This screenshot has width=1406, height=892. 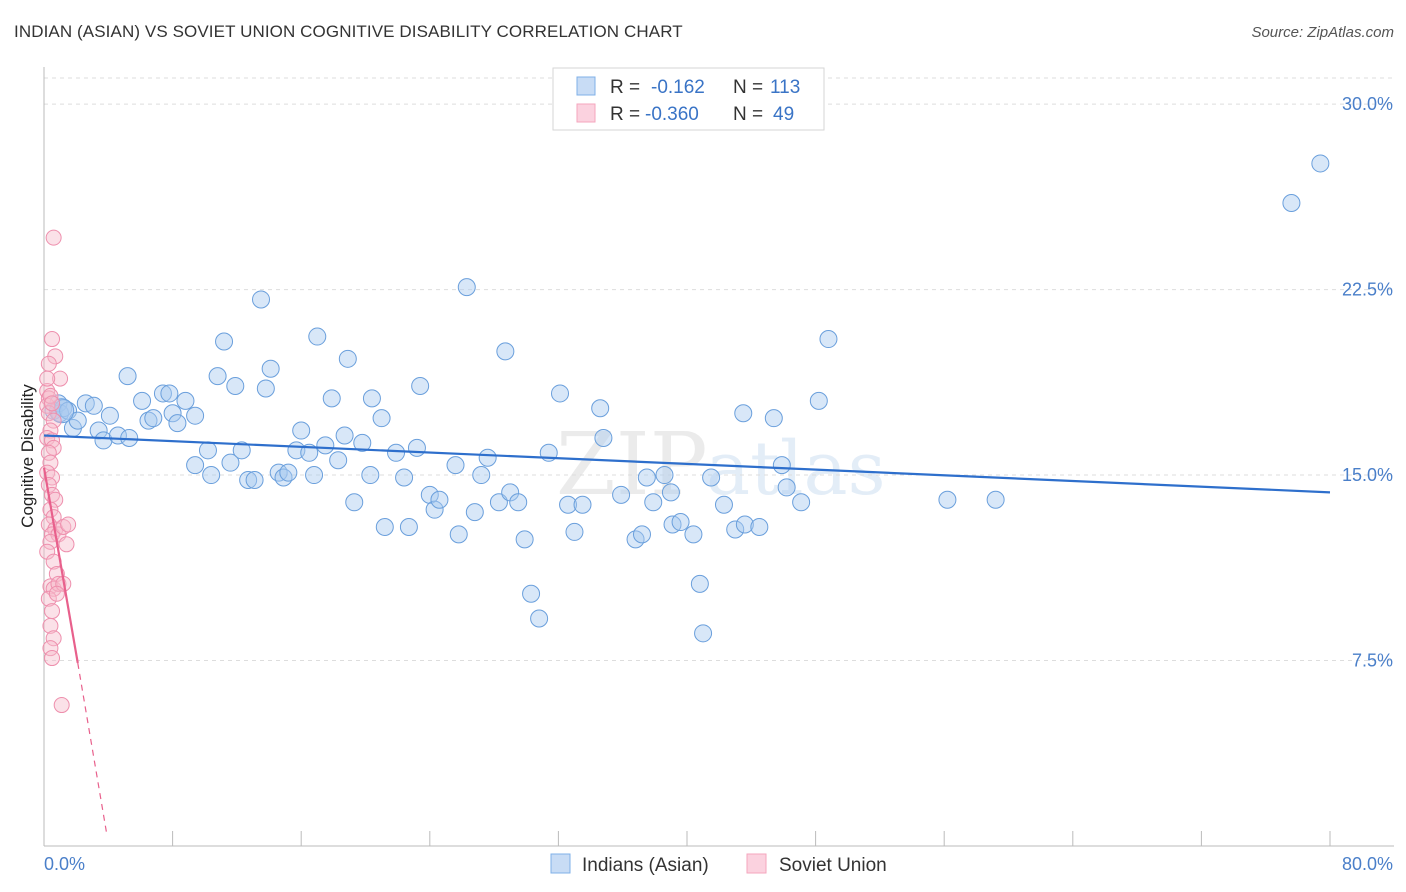 What do you see at coordinates (1367, 104) in the screenshot?
I see `y-tick-label: 30.0%` at bounding box center [1367, 104].